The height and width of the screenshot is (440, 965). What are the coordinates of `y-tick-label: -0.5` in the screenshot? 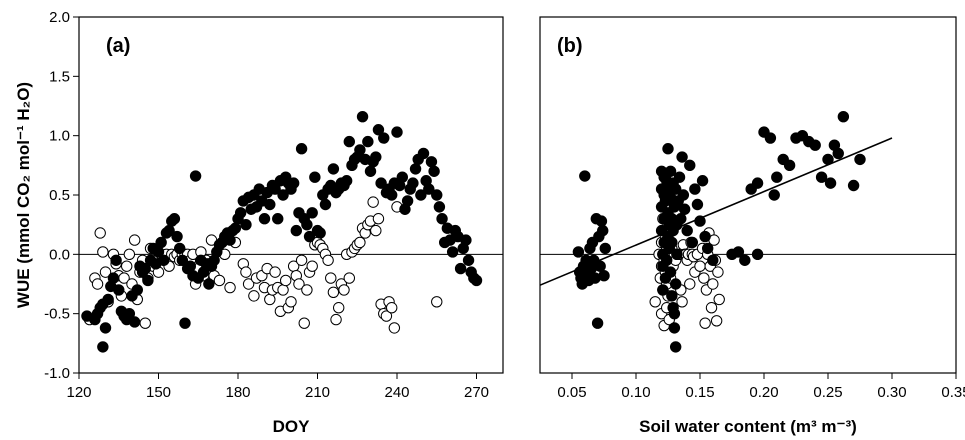 It's located at (57, 314).